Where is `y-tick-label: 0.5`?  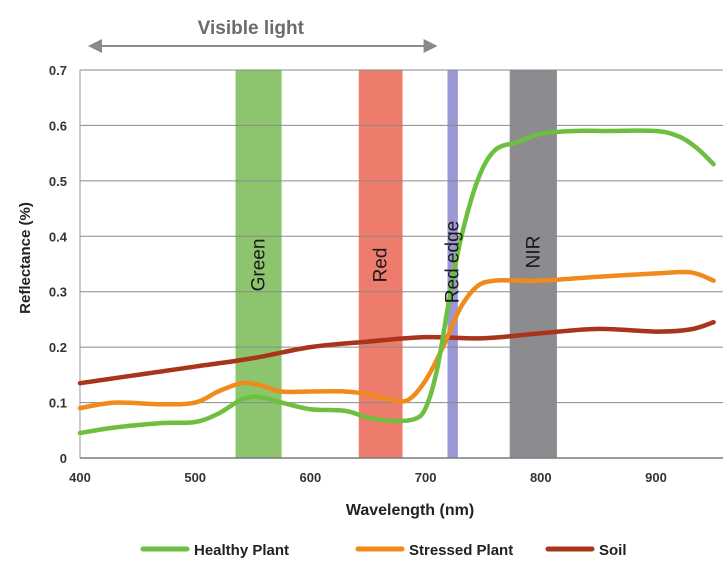
y-tick-label: 0.5 is located at coordinates (58, 181).